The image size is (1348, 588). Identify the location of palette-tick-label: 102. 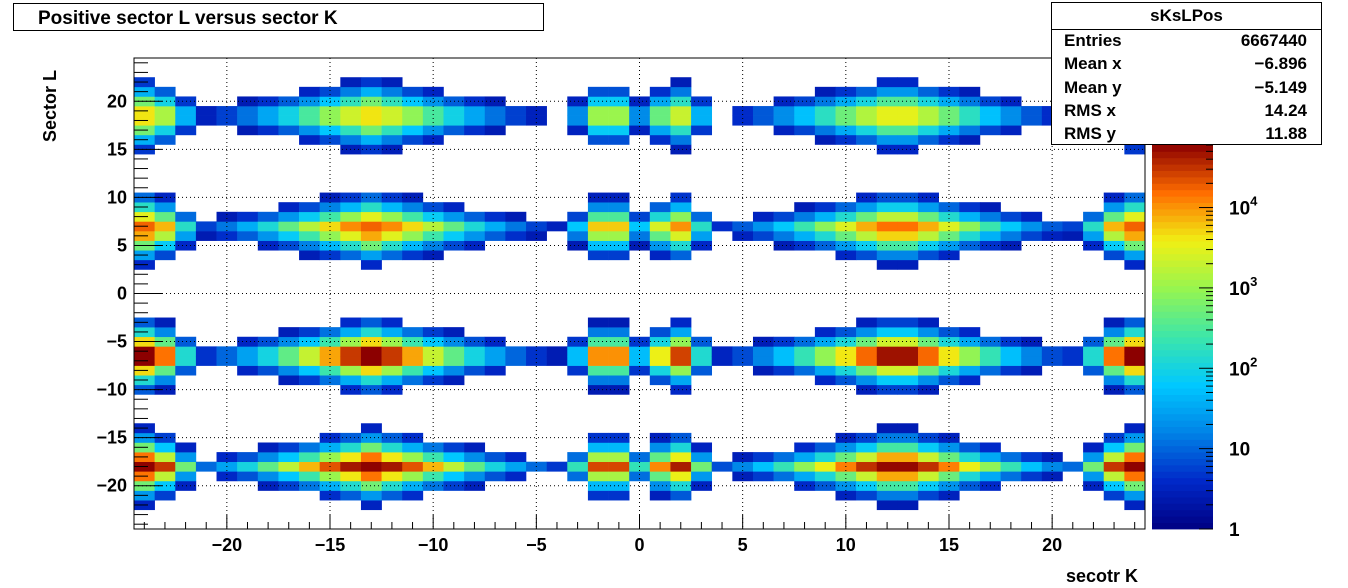
(1243, 367).